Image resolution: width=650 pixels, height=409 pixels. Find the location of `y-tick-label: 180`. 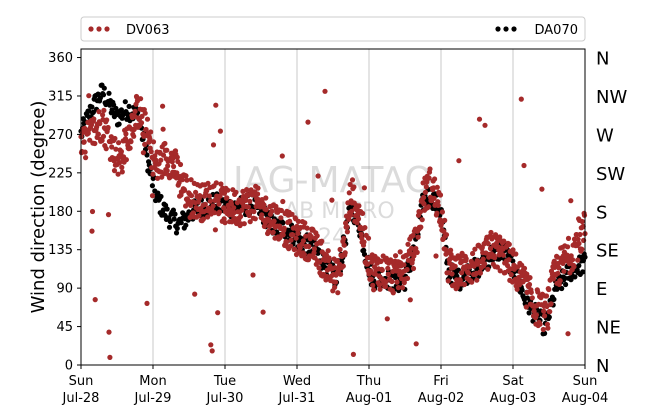

y-tick-label: 180 is located at coordinates (60, 212).